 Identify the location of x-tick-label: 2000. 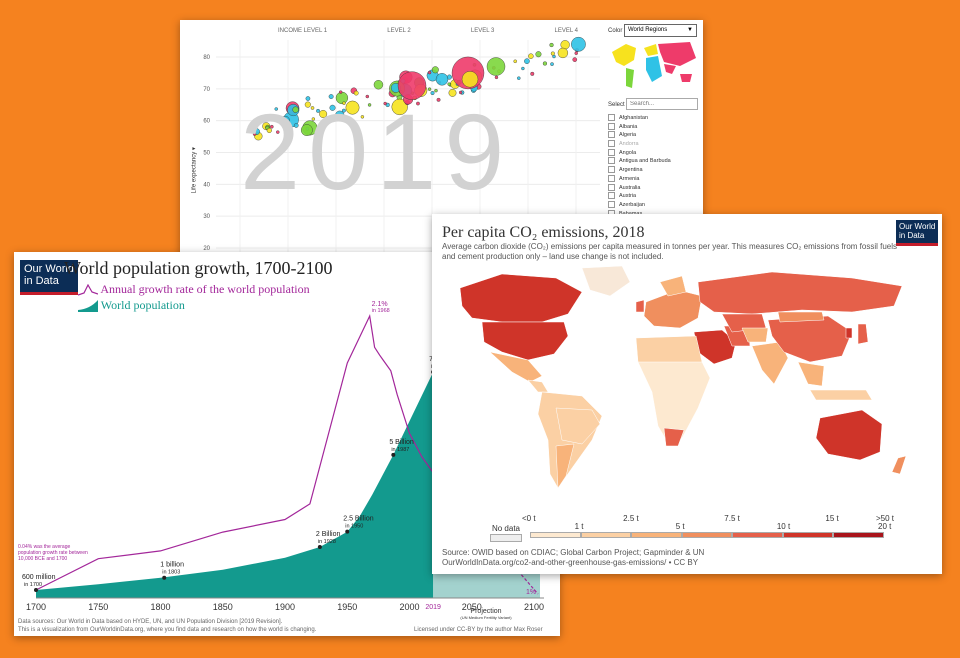
(409, 607).